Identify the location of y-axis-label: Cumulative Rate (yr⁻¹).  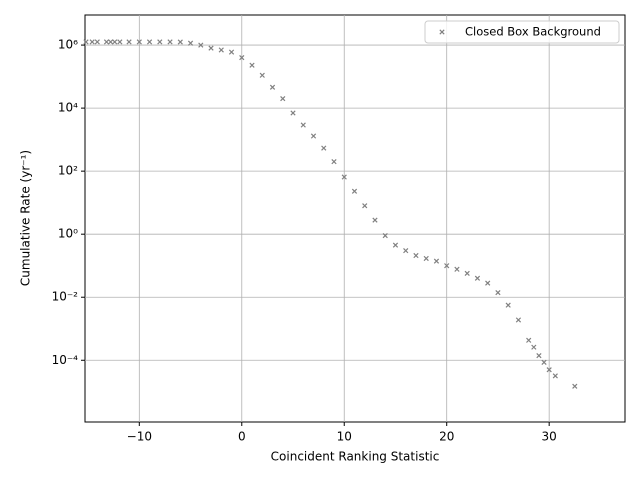
(26, 218).